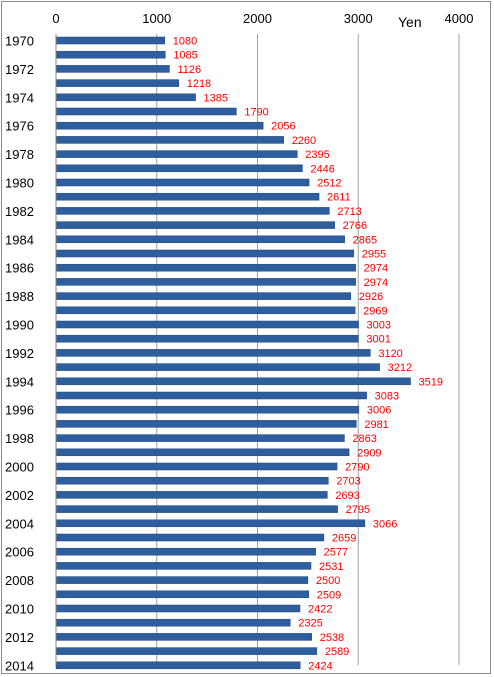 The height and width of the screenshot is (677, 494). What do you see at coordinates (19, 580) in the screenshot?
I see `y-tick-label: 2008` at bounding box center [19, 580].